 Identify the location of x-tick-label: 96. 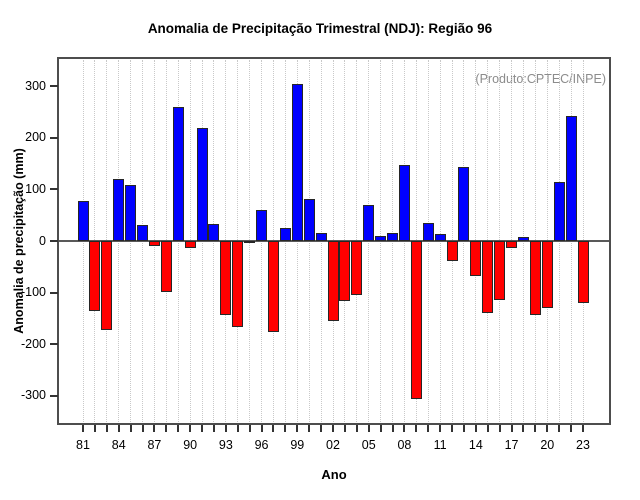
(261, 445).